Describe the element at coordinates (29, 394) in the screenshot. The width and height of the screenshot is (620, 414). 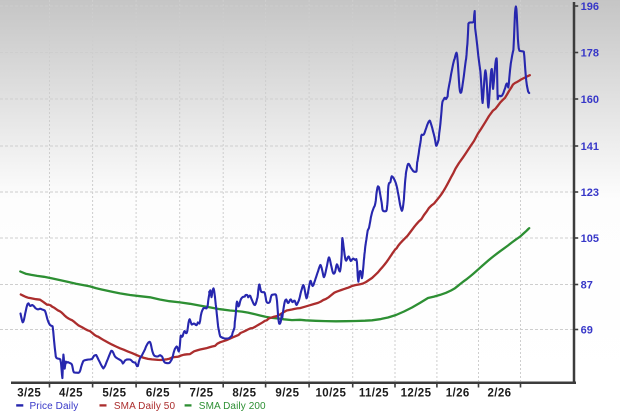
I see `svg-text: 3/25` at that location.